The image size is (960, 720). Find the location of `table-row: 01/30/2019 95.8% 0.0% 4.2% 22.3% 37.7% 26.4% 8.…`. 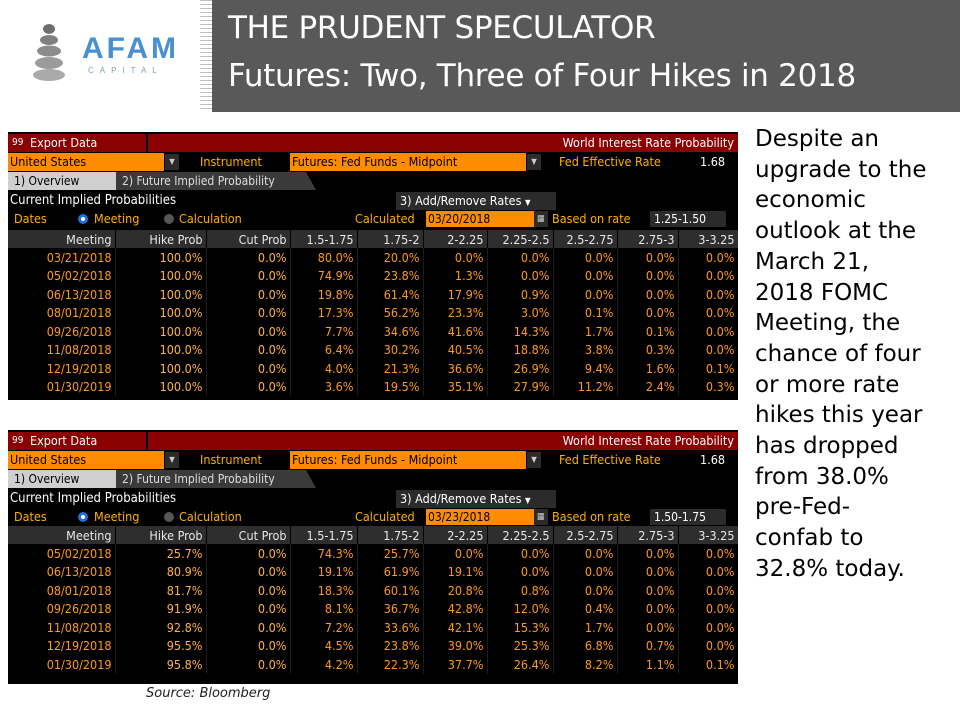

table-row: 01/30/2019 95.8% 0.0% 4.2% 22.3% 37.7% 26.4% 8.… is located at coordinates (373, 664).